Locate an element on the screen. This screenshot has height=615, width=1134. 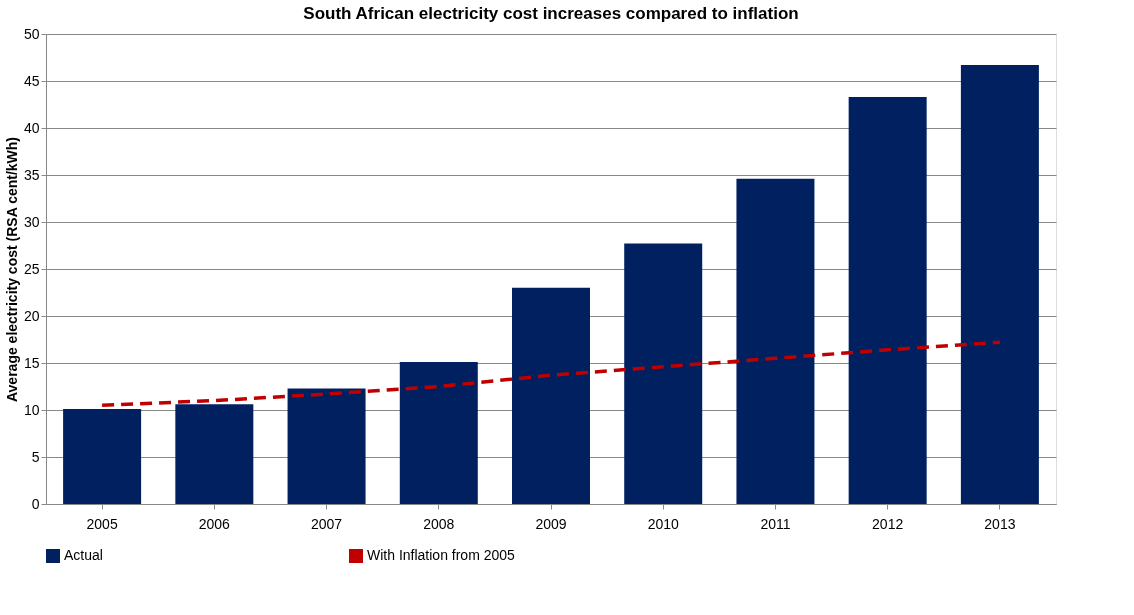
x-tick-label: 2009 is located at coordinates (551, 523).